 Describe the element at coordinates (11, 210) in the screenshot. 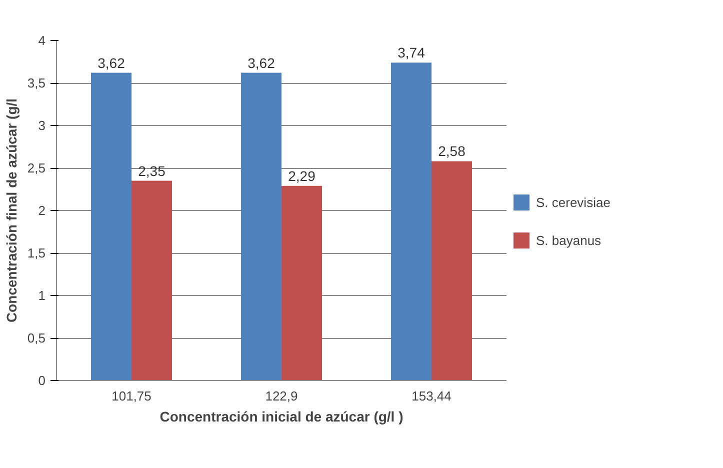

I see `y-axis-title: Concentración final de azúcar (g/l` at that location.